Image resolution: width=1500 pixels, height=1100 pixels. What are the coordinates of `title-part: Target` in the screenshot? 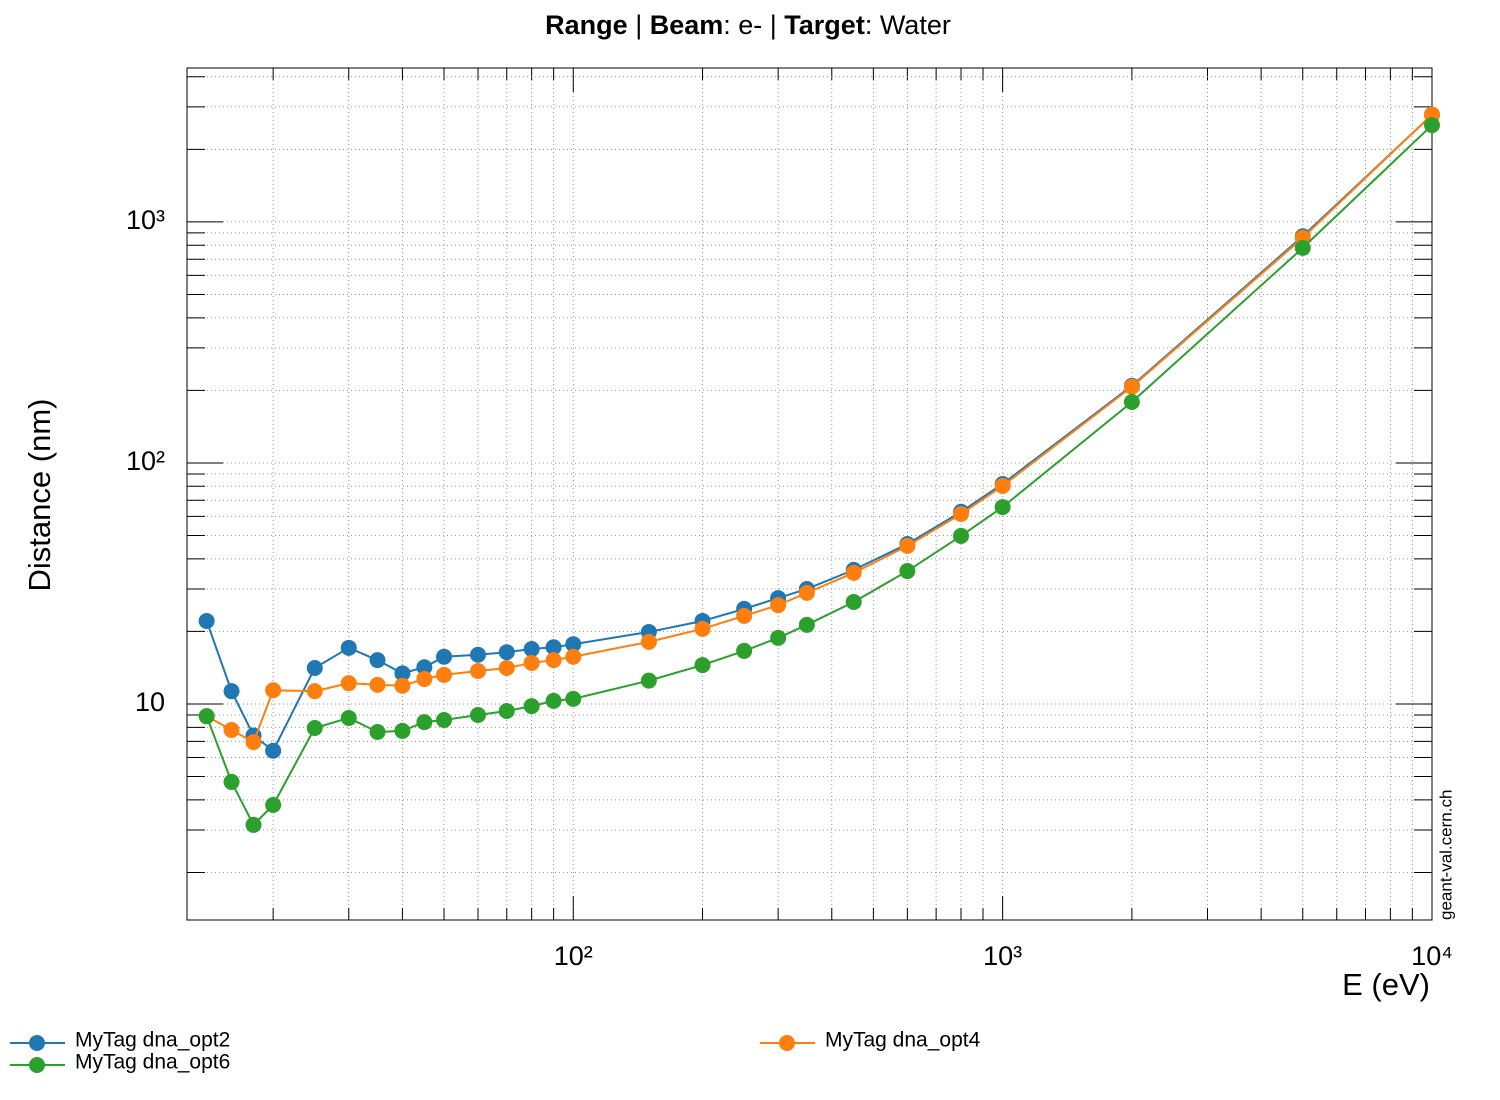 It's located at (824, 25).